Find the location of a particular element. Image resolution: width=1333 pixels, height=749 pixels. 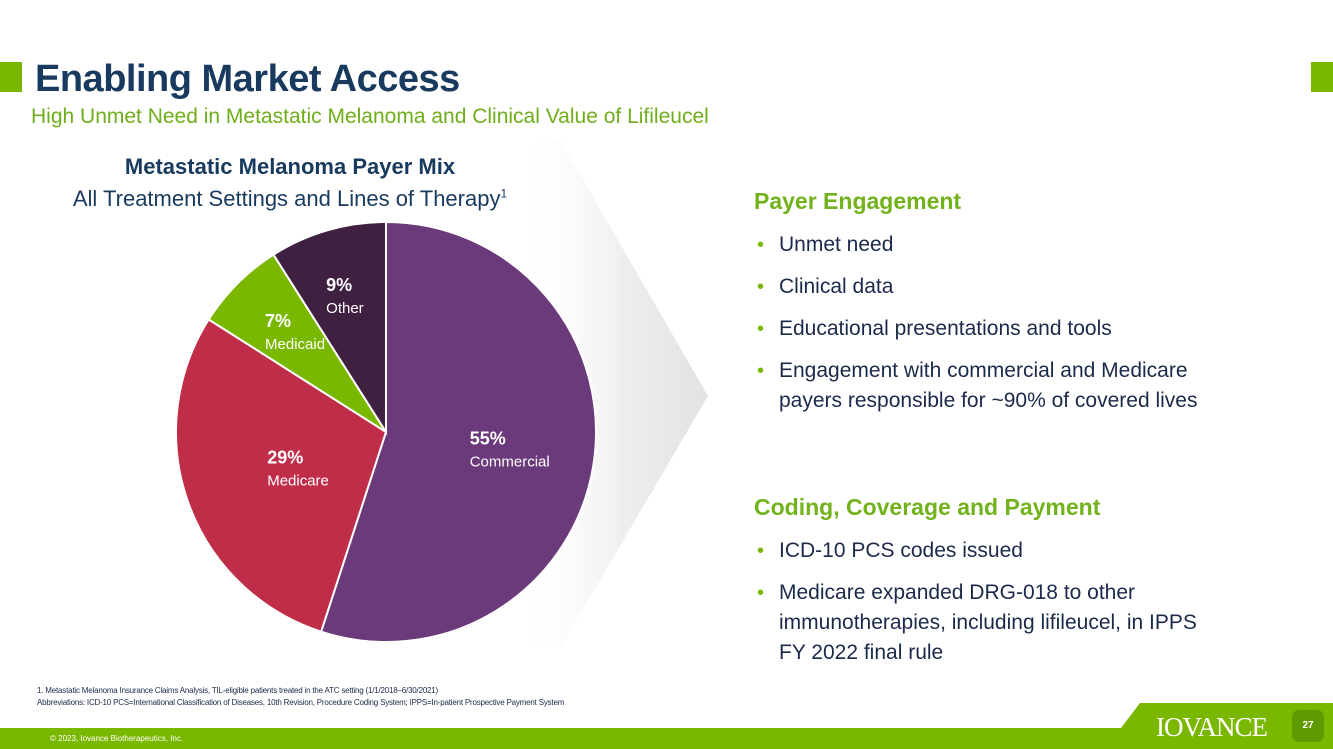

list-item-text: ICD-10 PCS codes issued is located at coordinates (901, 550).